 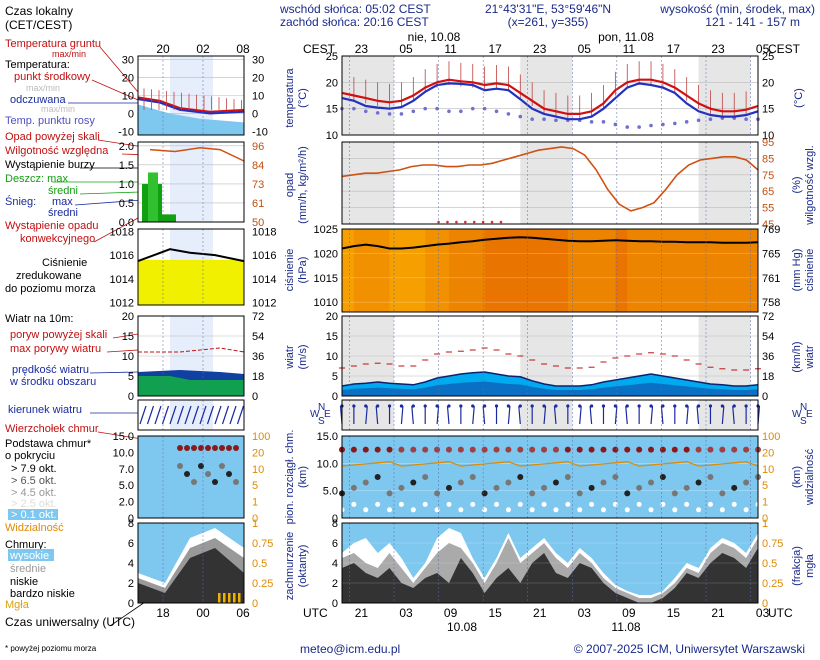 I want to click on panel-frame-wind, so click(x=550, y=356).